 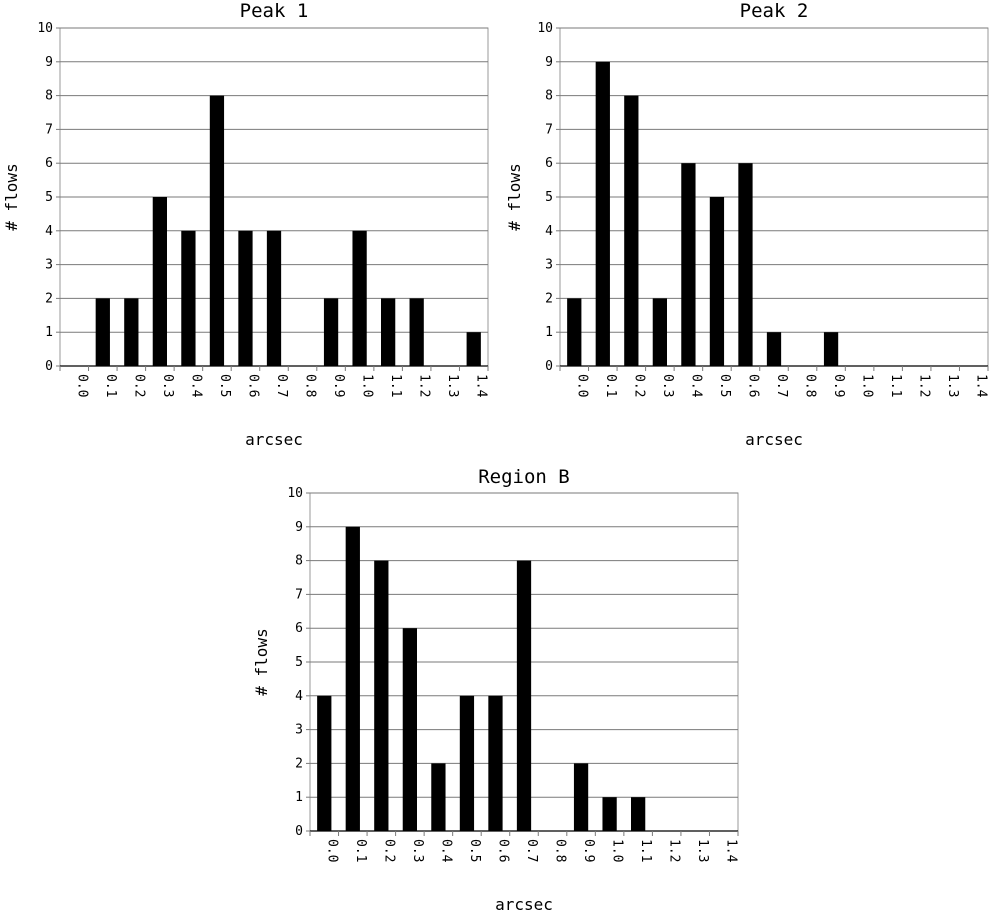 What do you see at coordinates (724, 385) in the screenshot?
I see `x-tick-label: 0.5` at bounding box center [724, 385].